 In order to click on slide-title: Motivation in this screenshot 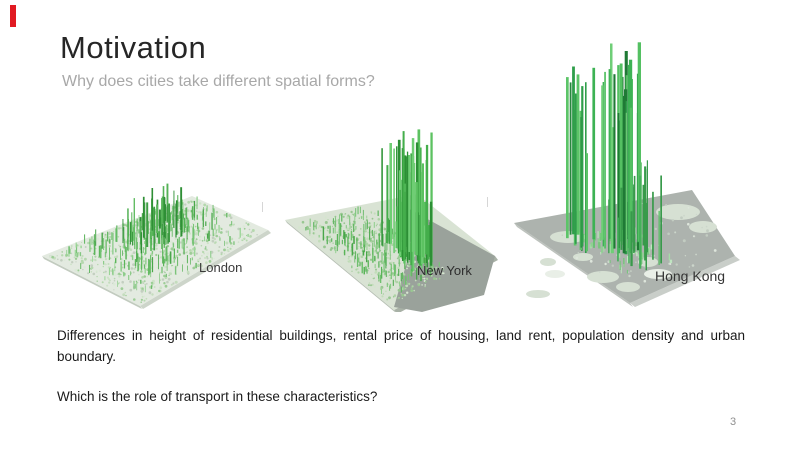, I will do `click(133, 47)`.